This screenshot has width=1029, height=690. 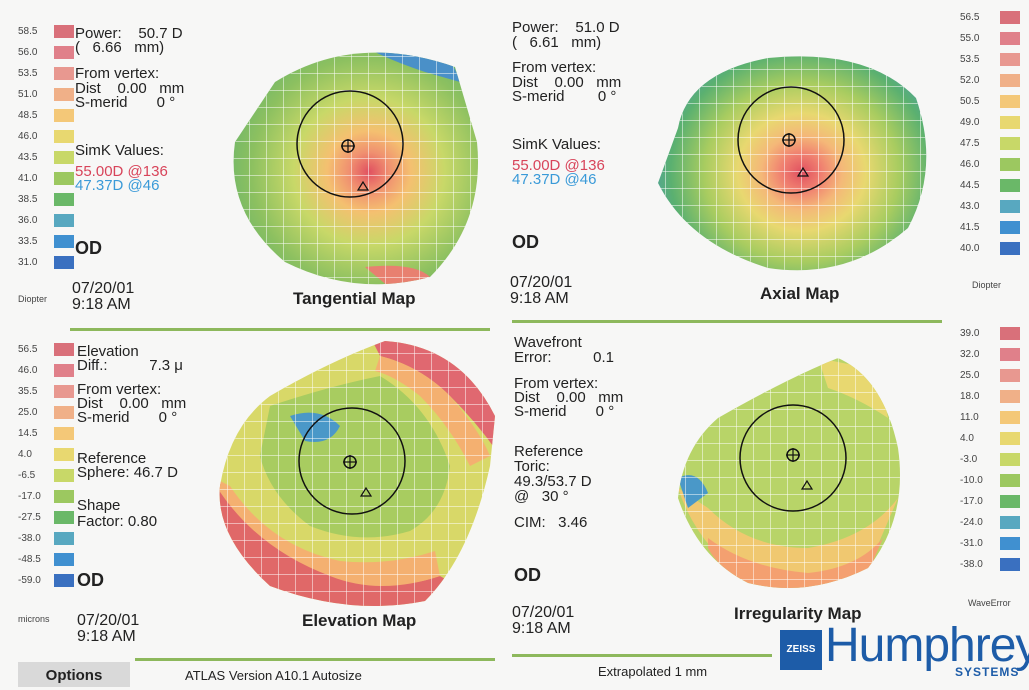 What do you see at coordinates (970, 396) in the screenshot?
I see `scale-value-label: 18.0` at bounding box center [970, 396].